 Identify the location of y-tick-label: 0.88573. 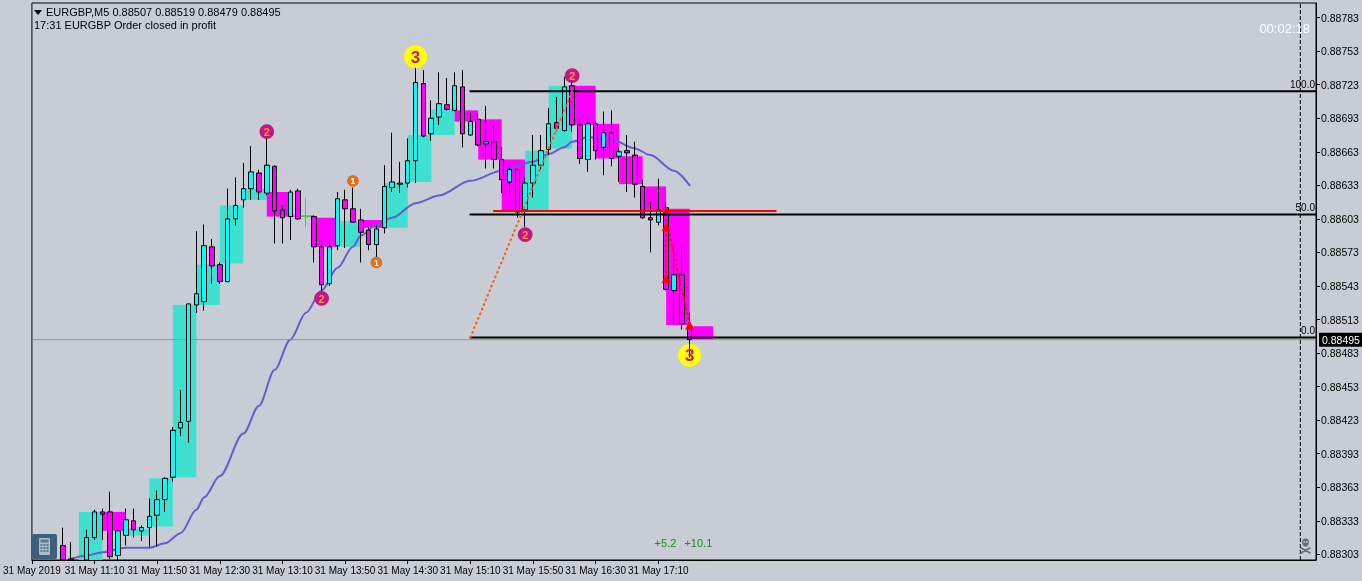
(1340, 252).